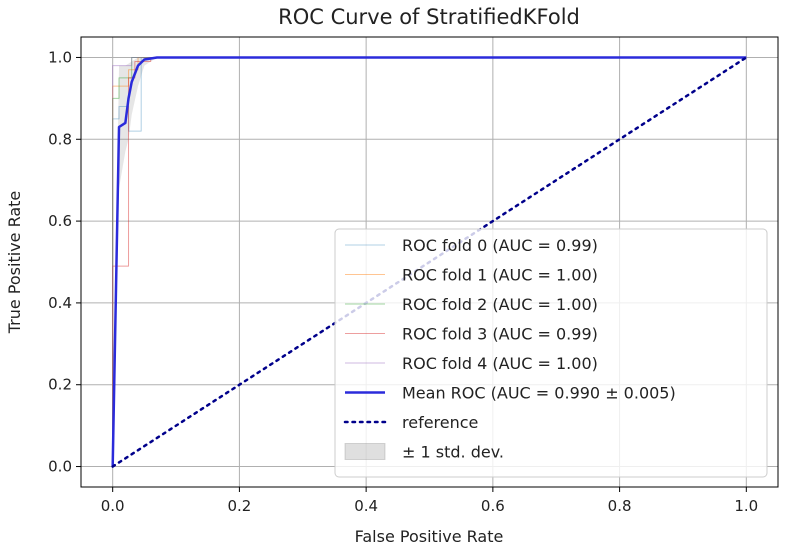 This screenshot has width=790, height=552. Describe the element at coordinates (539, 393) in the screenshot. I see `legend-label: Mean ROC (AUC = 0.990 ± 0.005)` at that location.